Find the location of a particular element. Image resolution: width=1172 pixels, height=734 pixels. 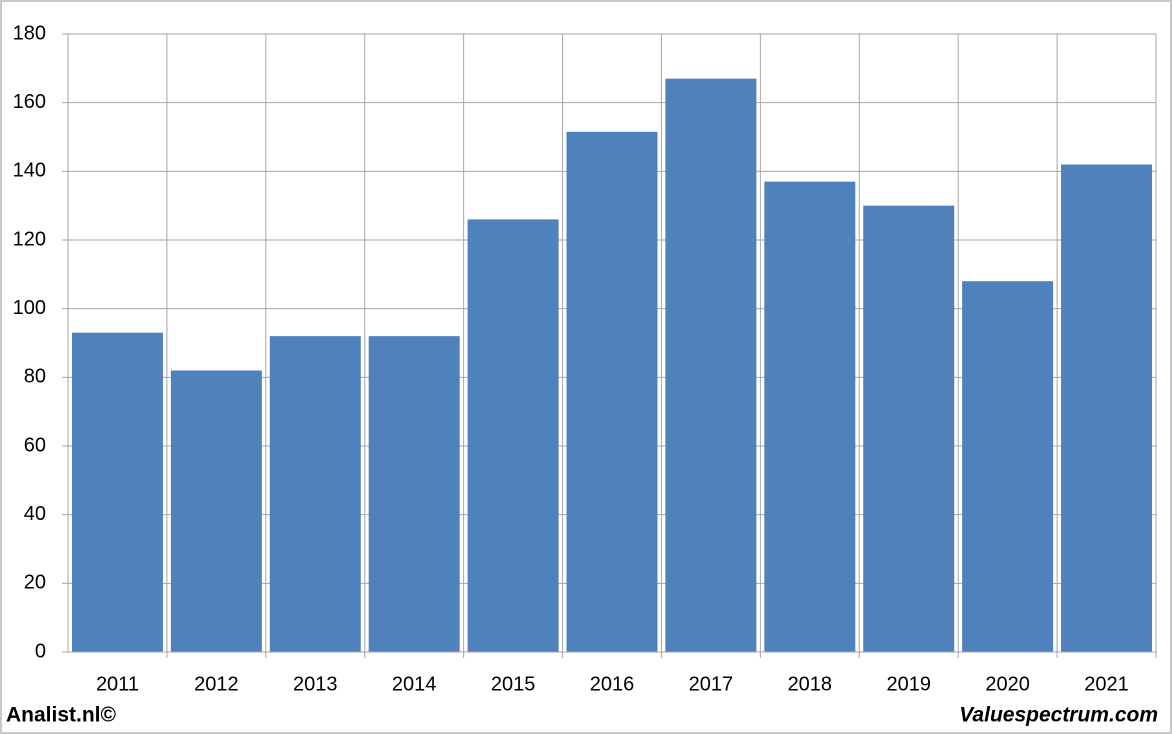

y-tick-label: 80 is located at coordinates (35, 377).